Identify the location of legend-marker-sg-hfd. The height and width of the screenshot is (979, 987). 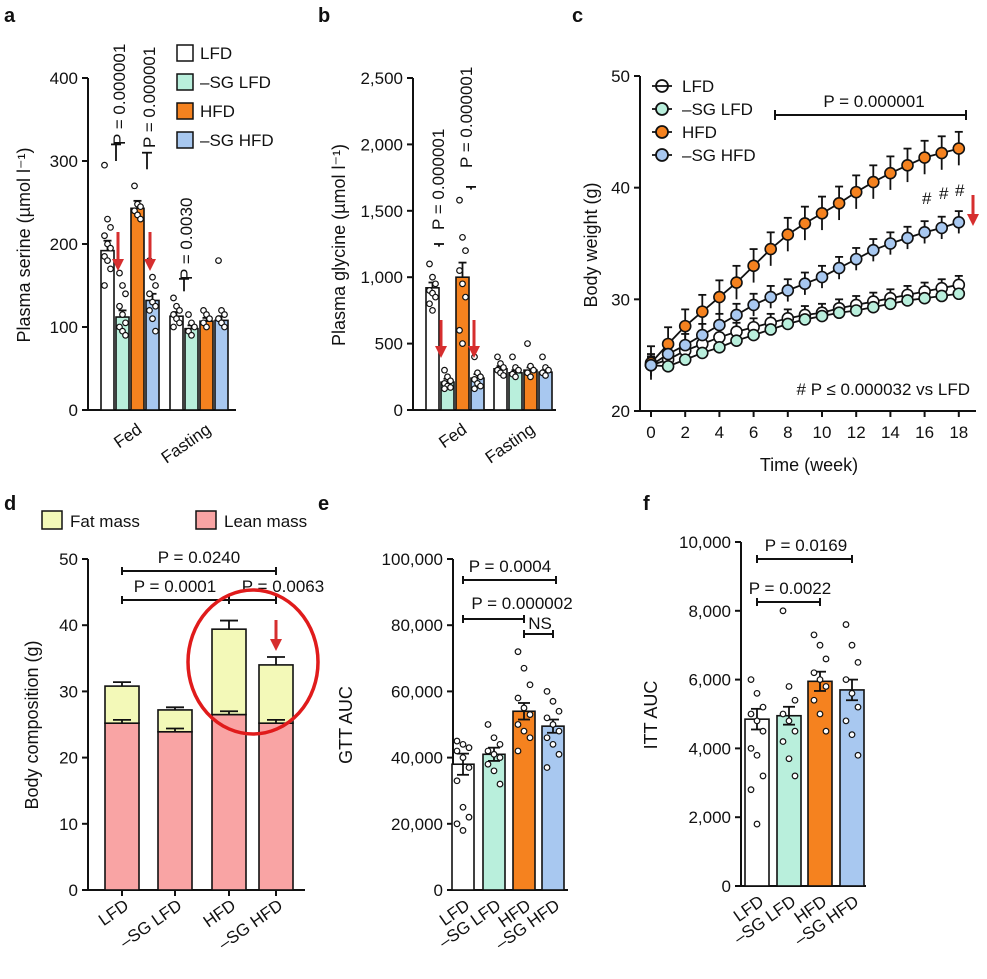
(662, 155).